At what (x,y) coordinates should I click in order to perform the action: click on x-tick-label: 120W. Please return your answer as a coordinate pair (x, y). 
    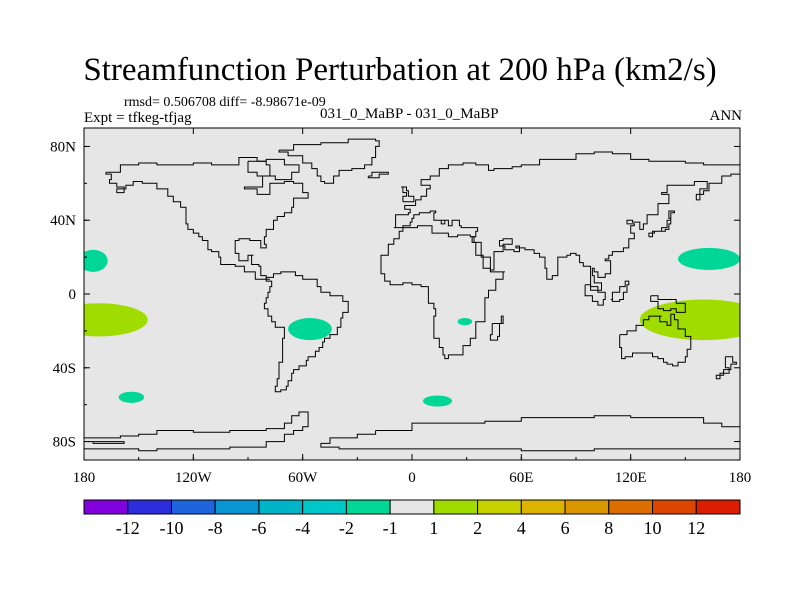
    Looking at the image, I should click on (194, 478).